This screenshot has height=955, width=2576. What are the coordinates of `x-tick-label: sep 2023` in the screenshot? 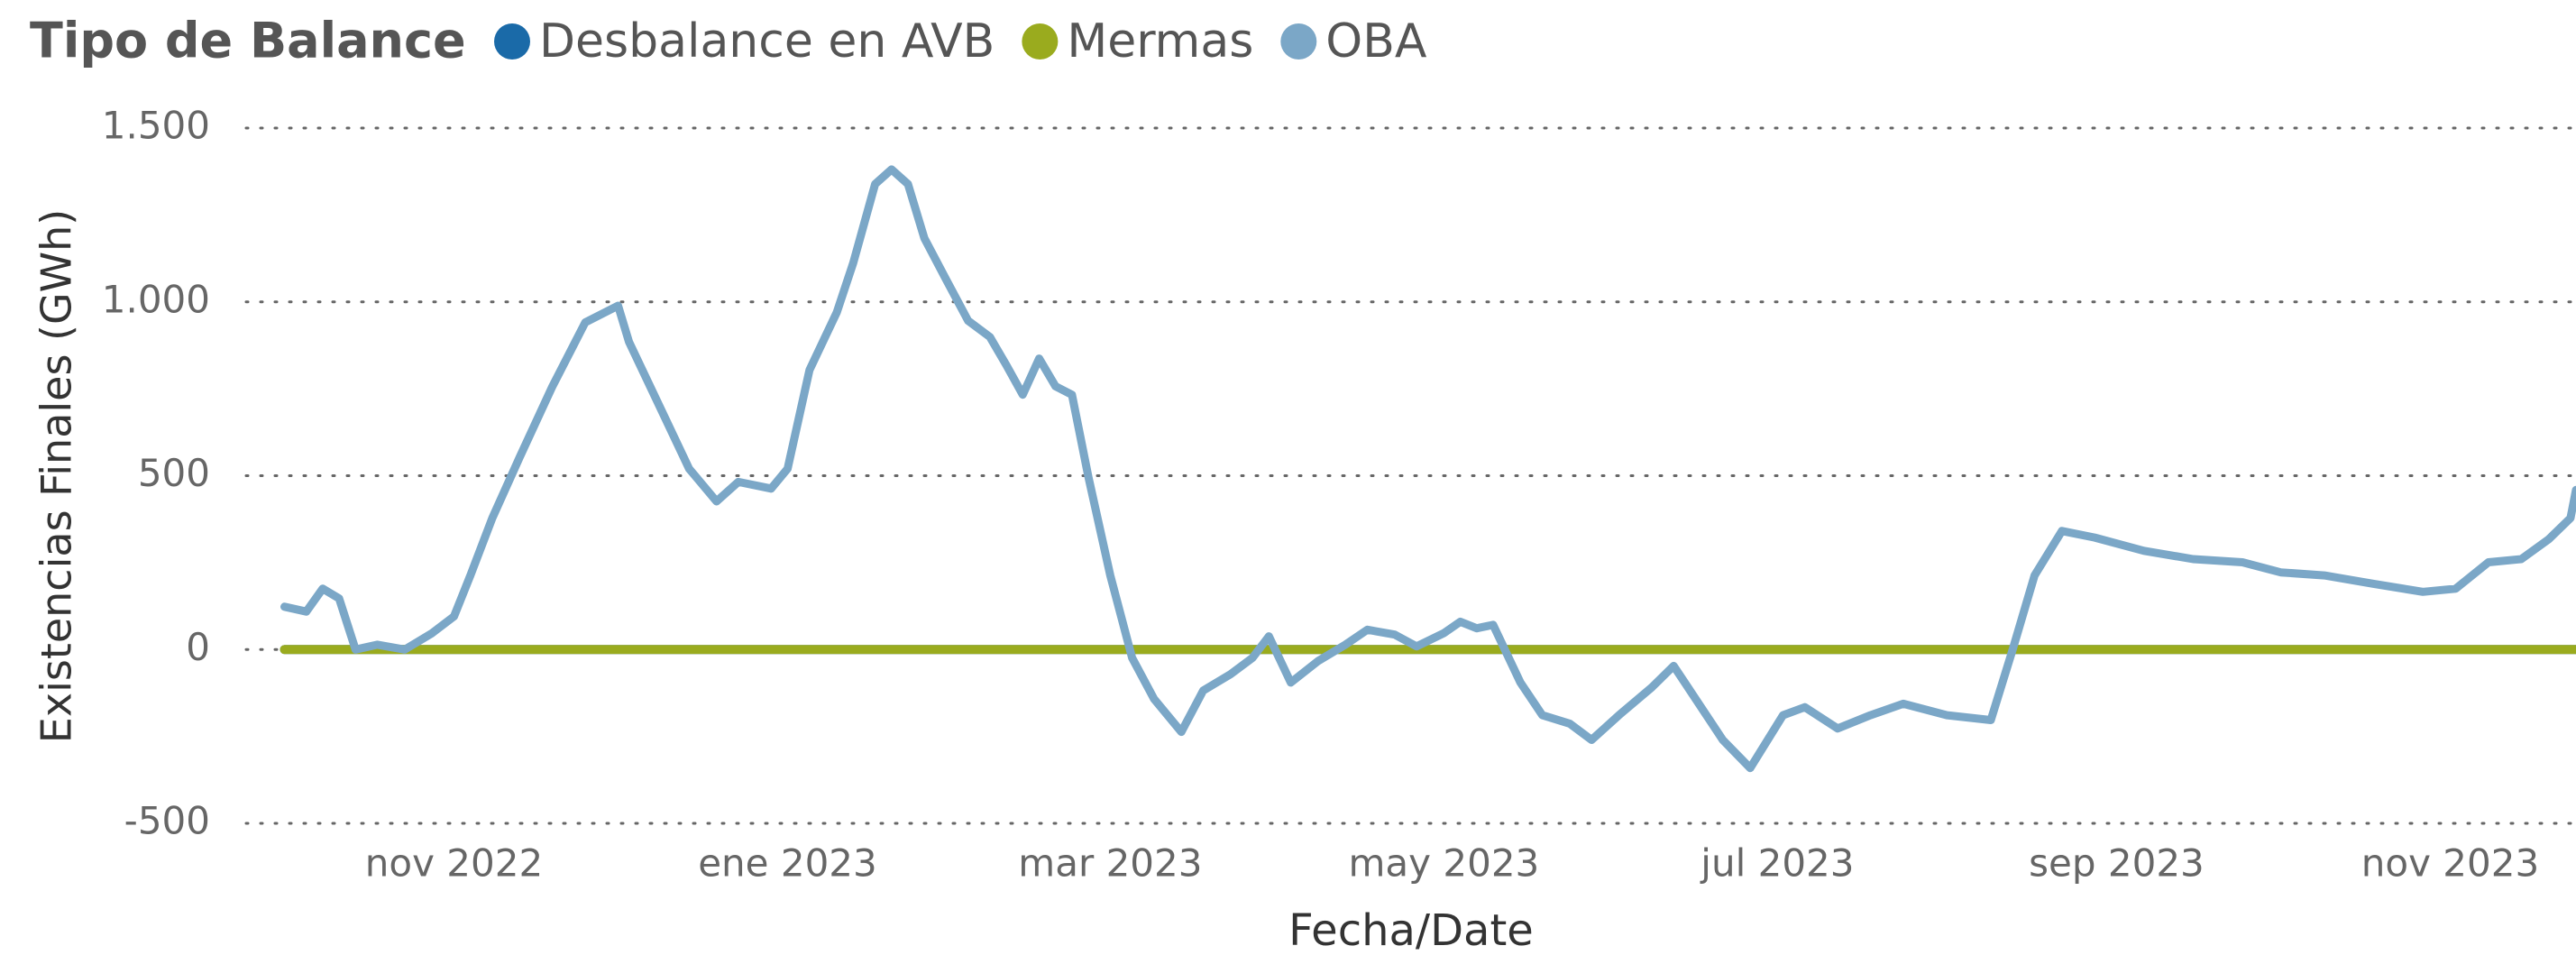 It's located at (2117, 863).